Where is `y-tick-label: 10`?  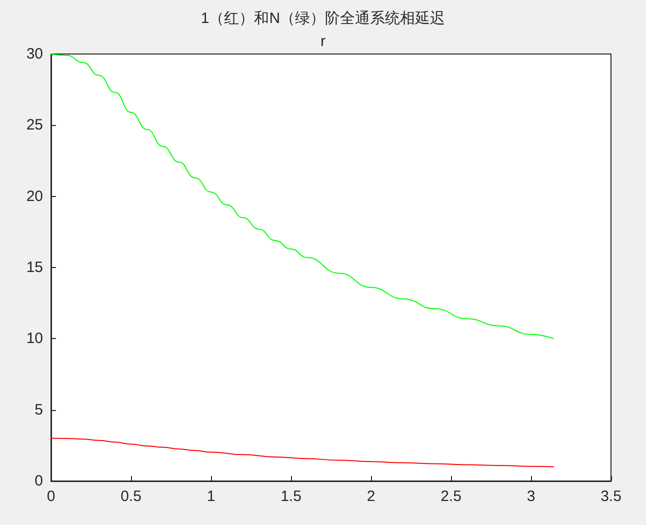 y-tick-label: 10 is located at coordinates (34, 339).